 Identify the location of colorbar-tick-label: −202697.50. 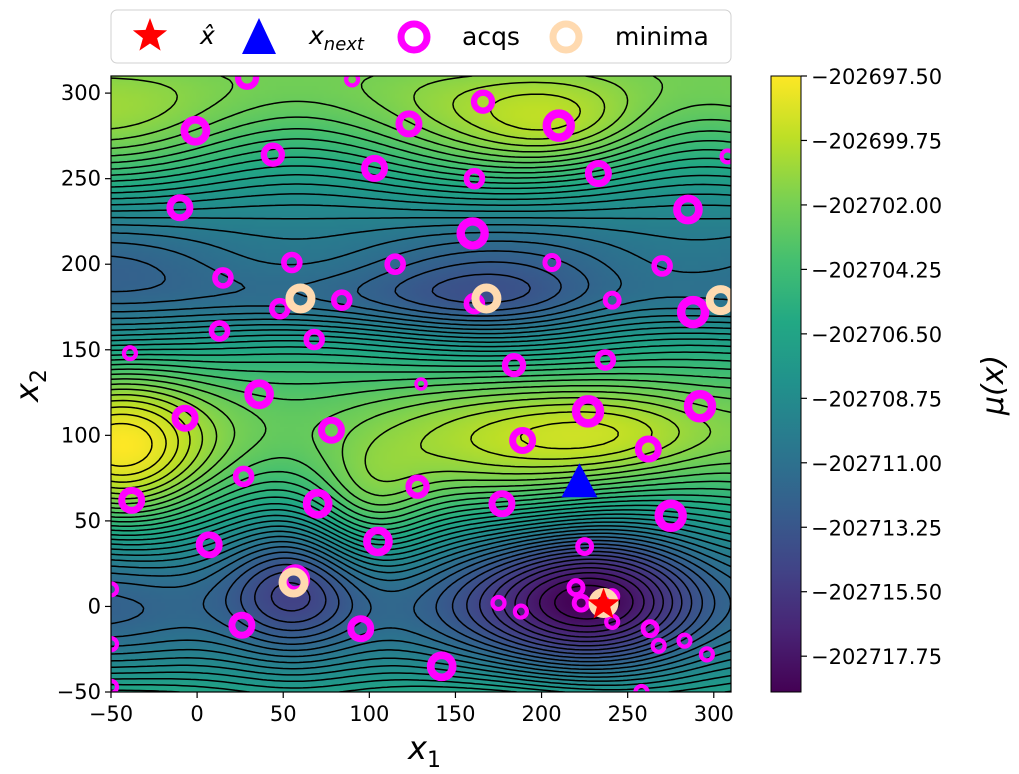
(876, 77).